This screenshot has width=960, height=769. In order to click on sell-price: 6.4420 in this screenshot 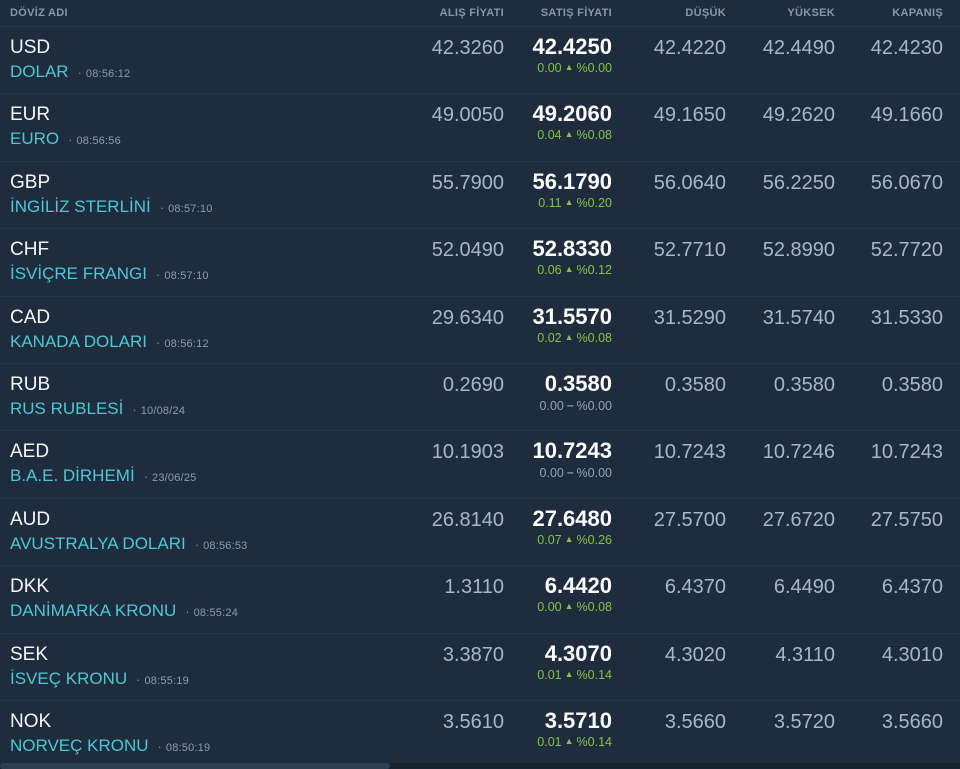, I will do `click(578, 586)`.